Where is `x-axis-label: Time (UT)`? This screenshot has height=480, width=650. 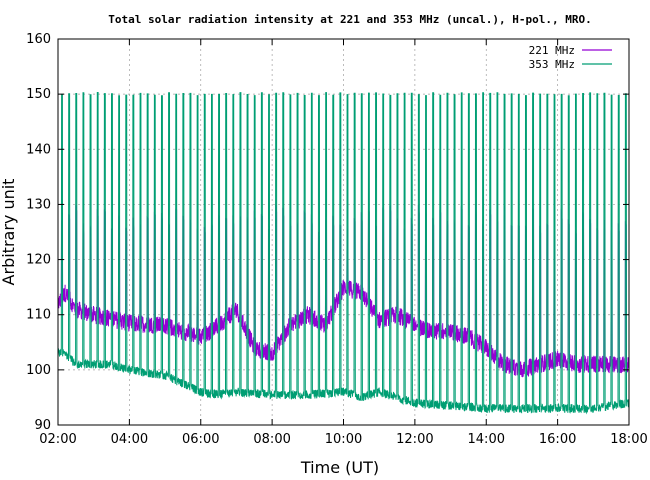 x-axis-label: Time (UT) is located at coordinates (339, 467).